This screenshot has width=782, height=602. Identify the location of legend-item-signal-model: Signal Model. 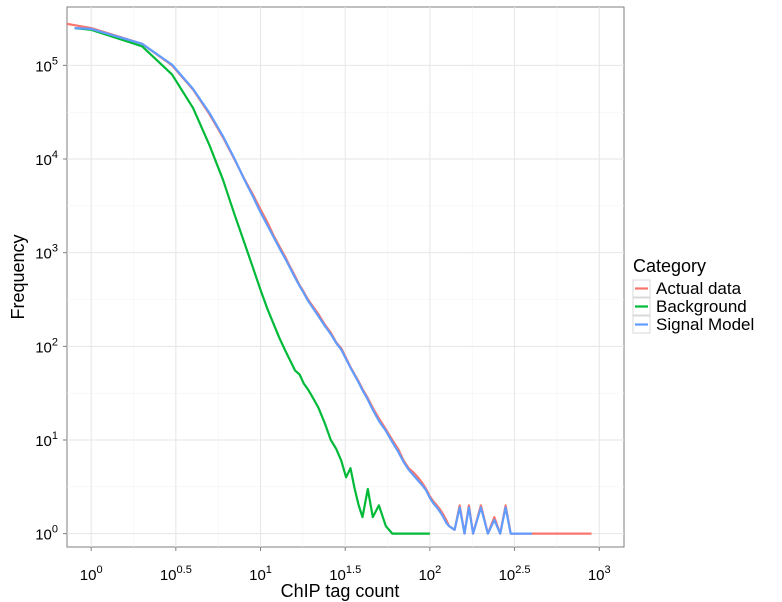
(693, 324).